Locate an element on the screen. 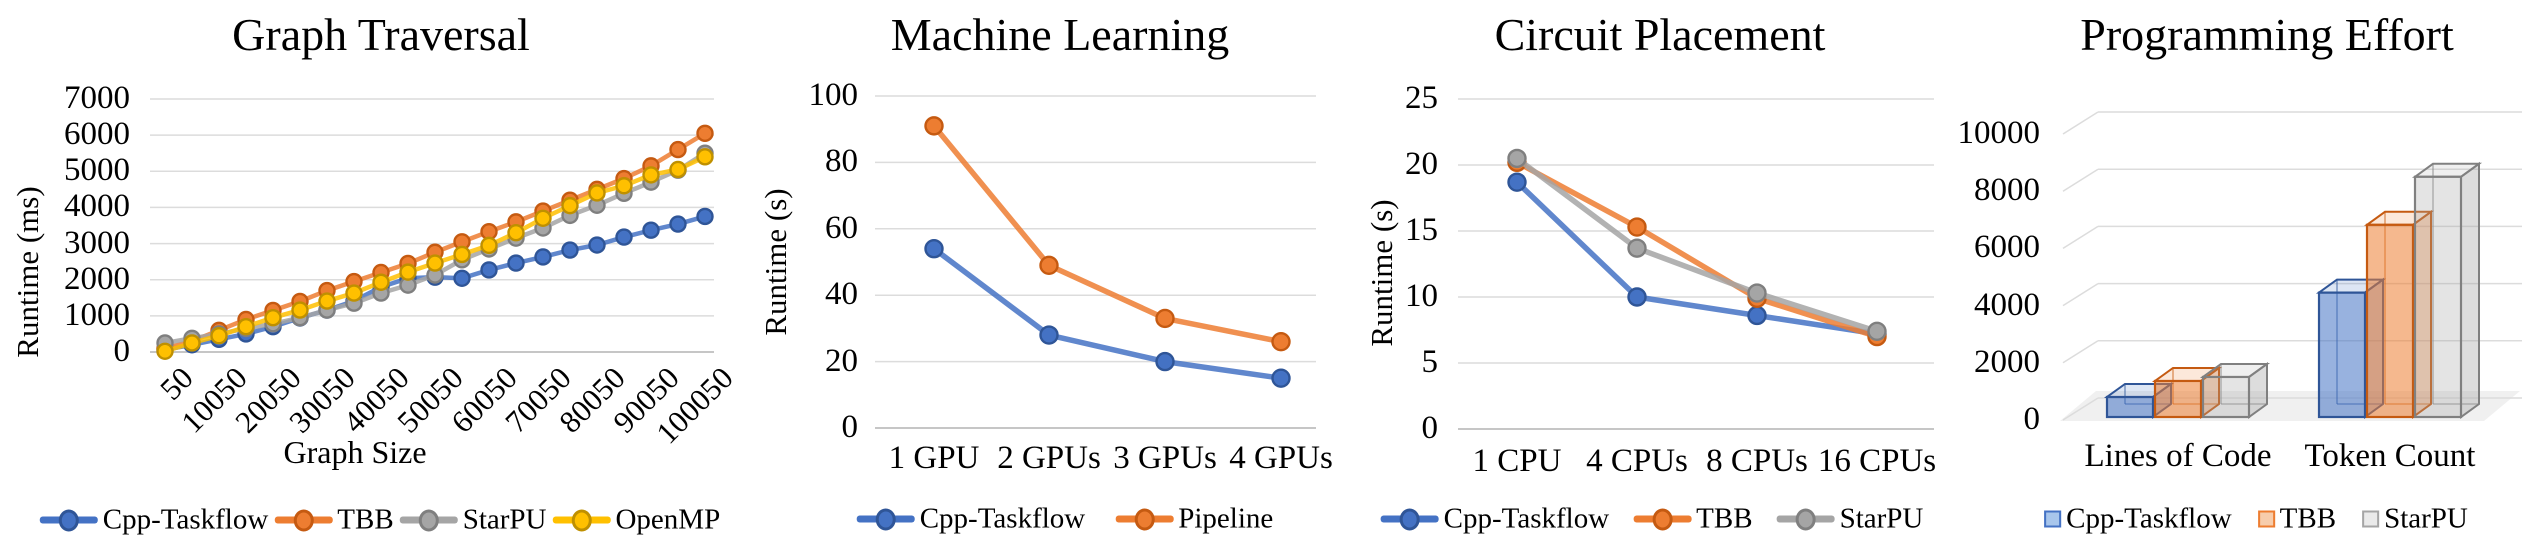 The image size is (2538, 542). legend-graph_traversal: Cpp-Taskflow TBB StarPU OpenMP is located at coordinates (379, 520).